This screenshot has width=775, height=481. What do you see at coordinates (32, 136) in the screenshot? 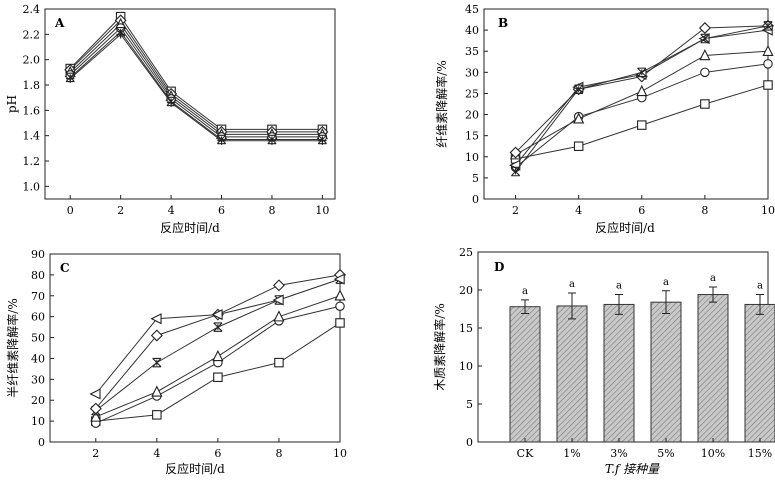
I see `panel-a-ytick-label: 1.4` at bounding box center [32, 136].